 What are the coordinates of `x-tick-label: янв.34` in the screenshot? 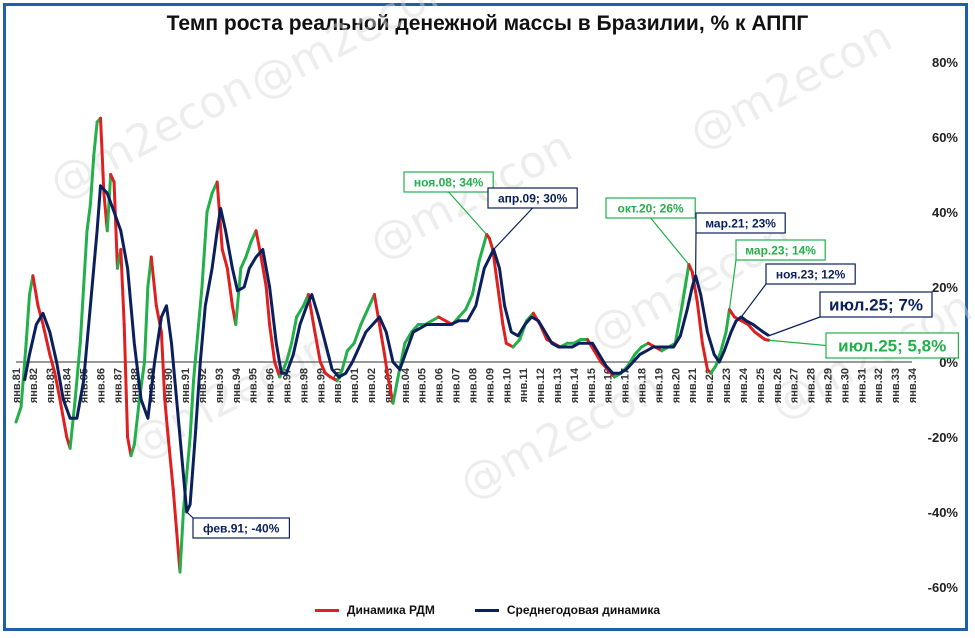 It's located at (913, 385).